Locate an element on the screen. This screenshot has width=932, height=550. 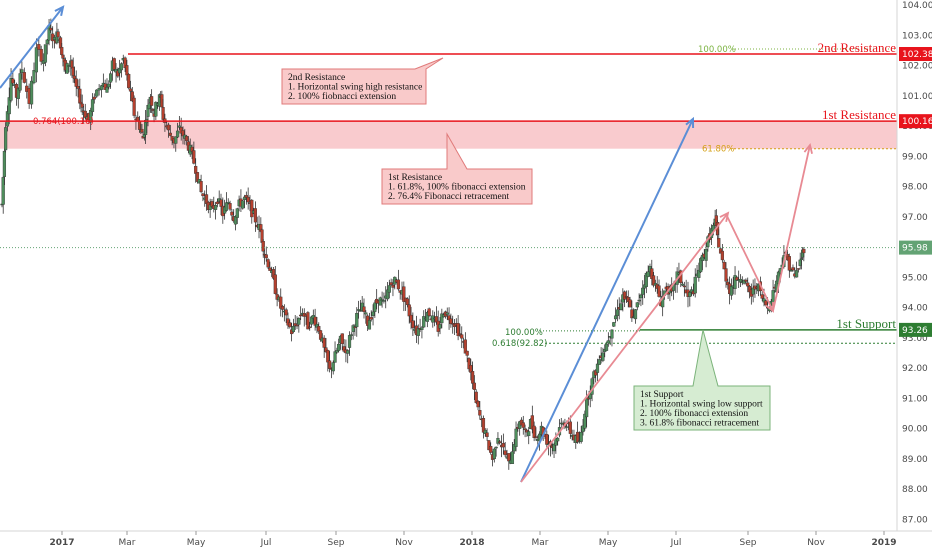
second-resistance-badge is located at coordinates (915, 54).